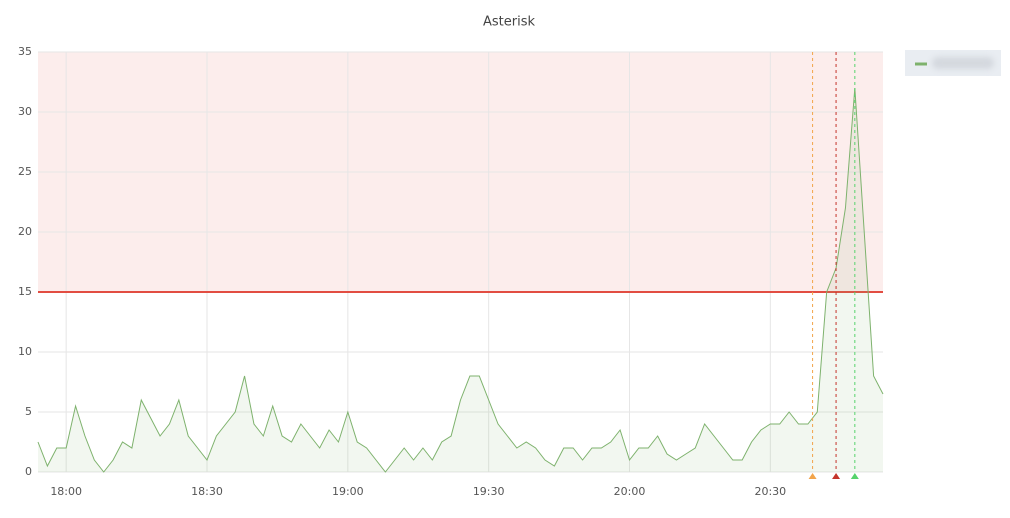 This screenshot has height=518, width=1010. What do you see at coordinates (963, 63) in the screenshot?
I see `legend-label-blurred` at bounding box center [963, 63].